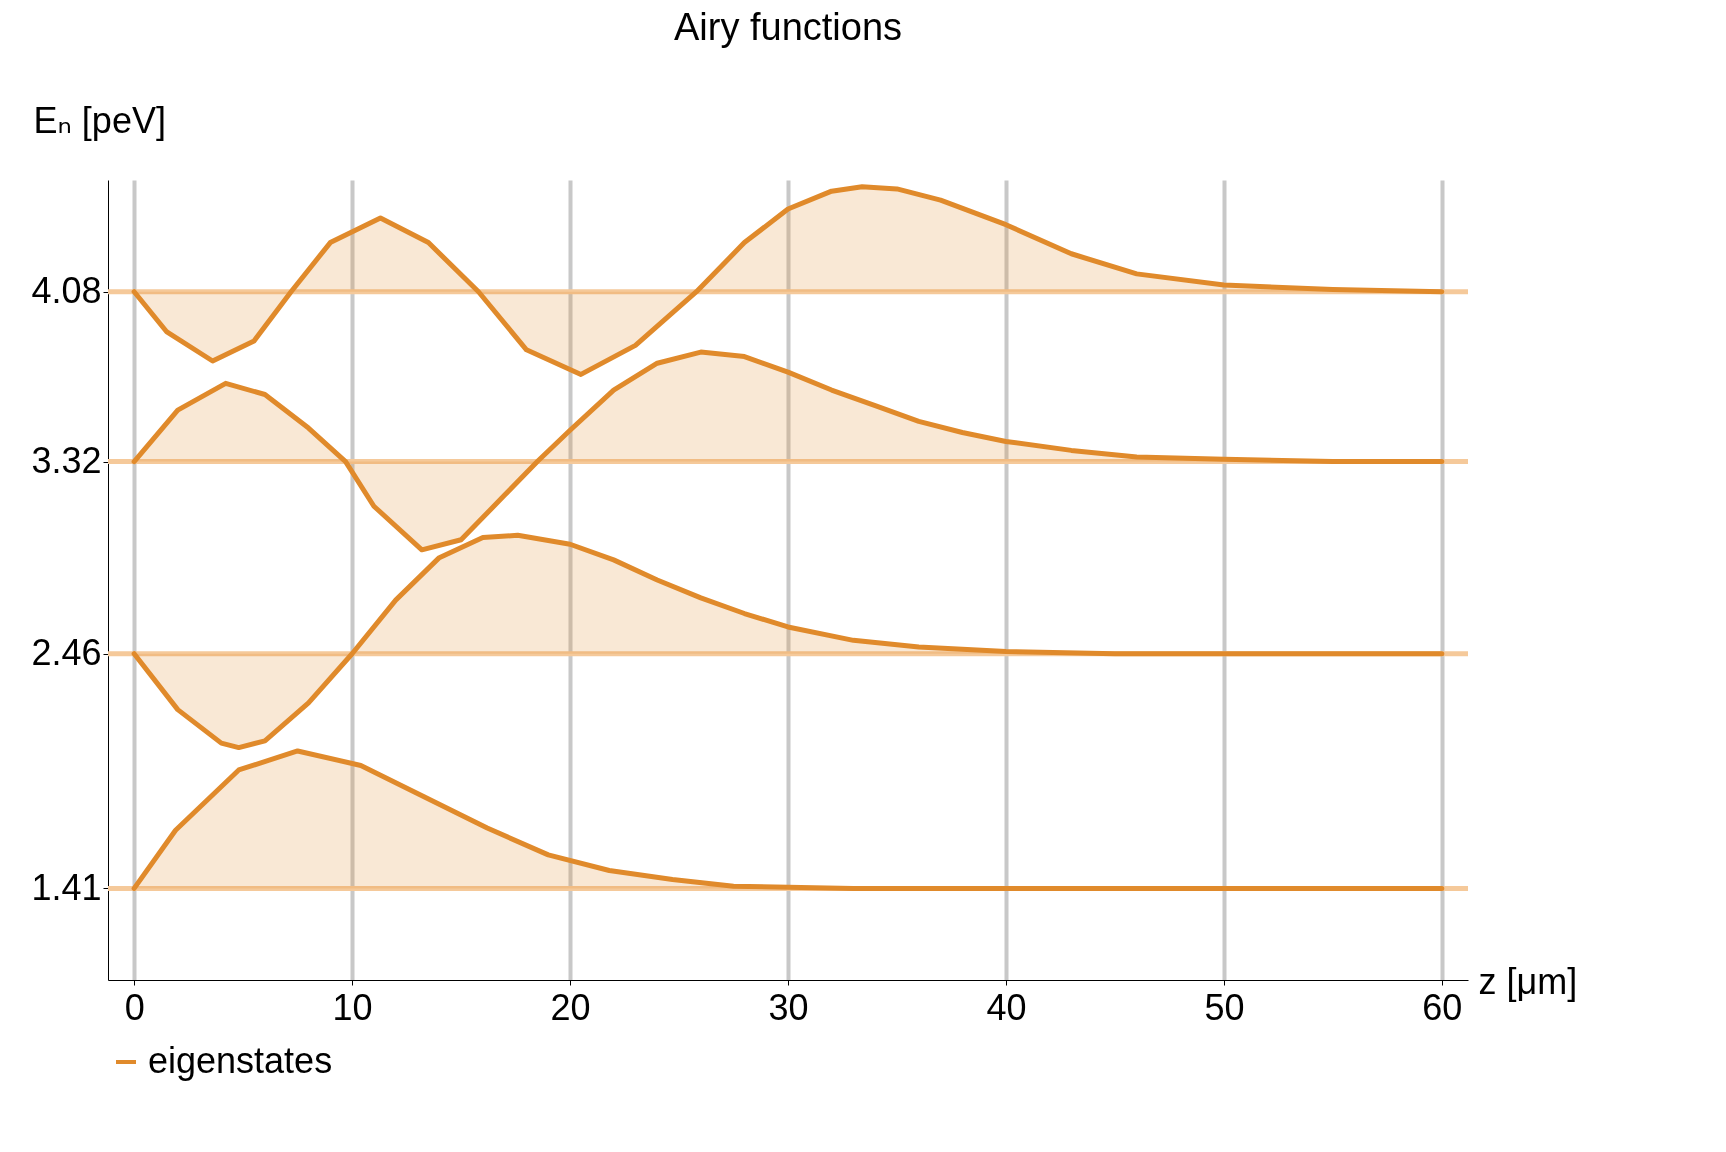 The image size is (1726, 1152). What do you see at coordinates (1528, 981) in the screenshot?
I see `x-axis-title: z [μm]` at bounding box center [1528, 981].